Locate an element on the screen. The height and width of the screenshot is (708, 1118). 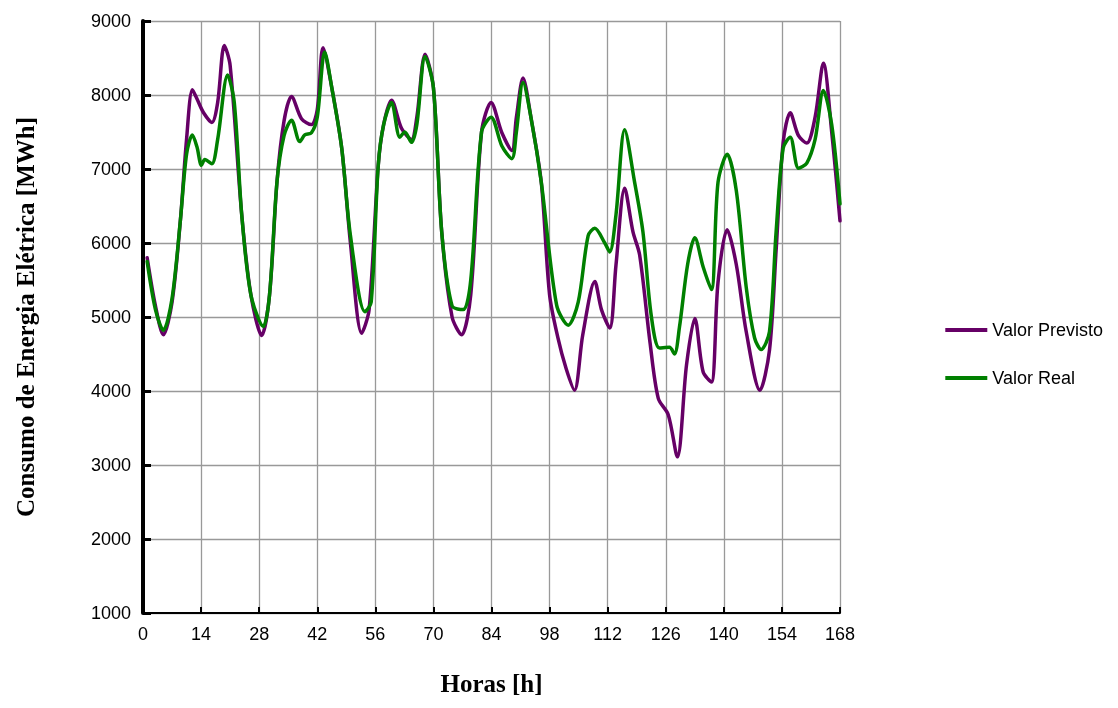
y-tick-label: 5000 is located at coordinates (110, 317).